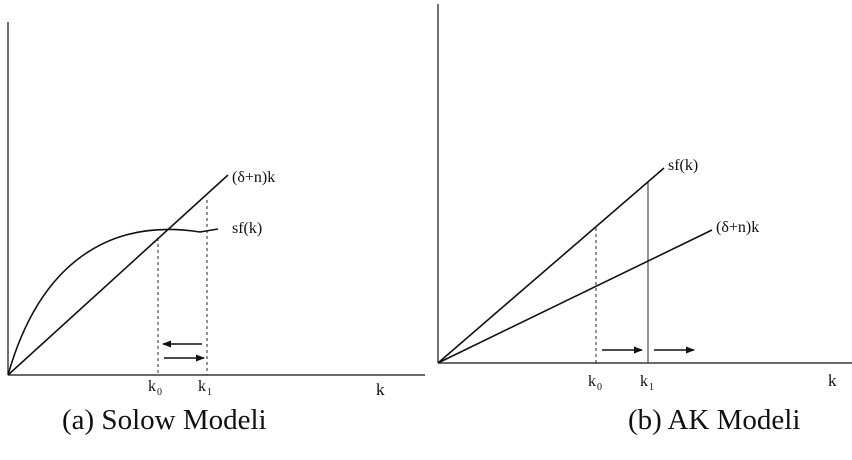  What do you see at coordinates (592, 381) in the screenshot?
I see `panel-b-k0-label: k` at bounding box center [592, 381].